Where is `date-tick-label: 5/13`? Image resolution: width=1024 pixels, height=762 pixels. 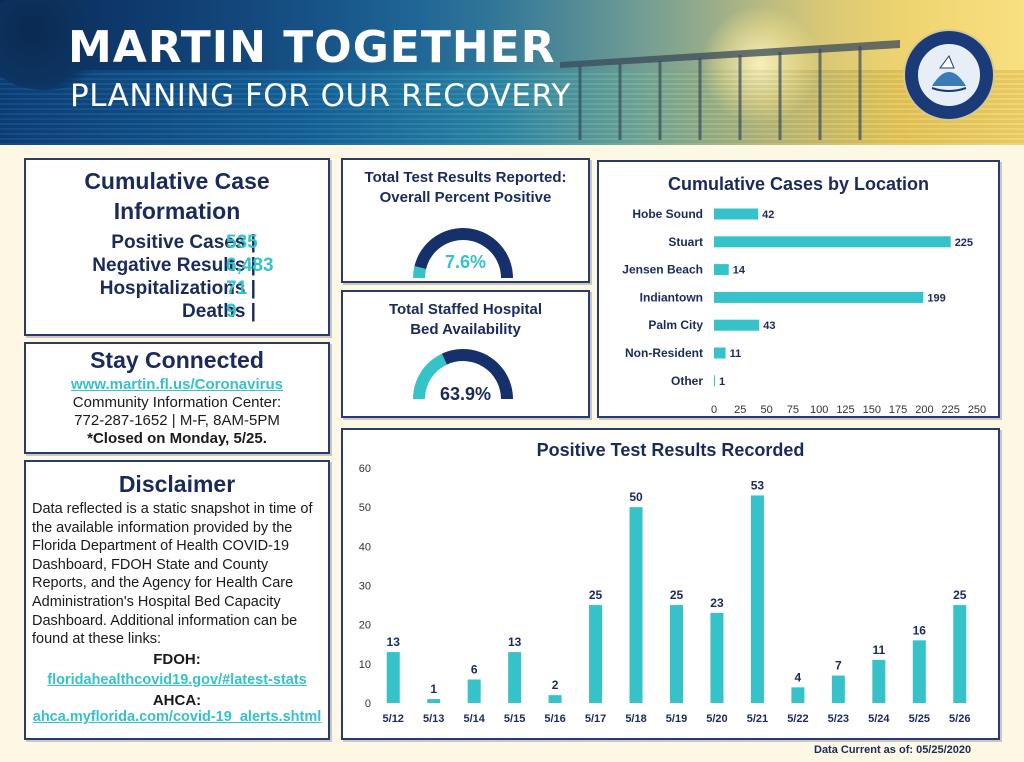
date-tick-label: 5/13 is located at coordinates (433, 719).